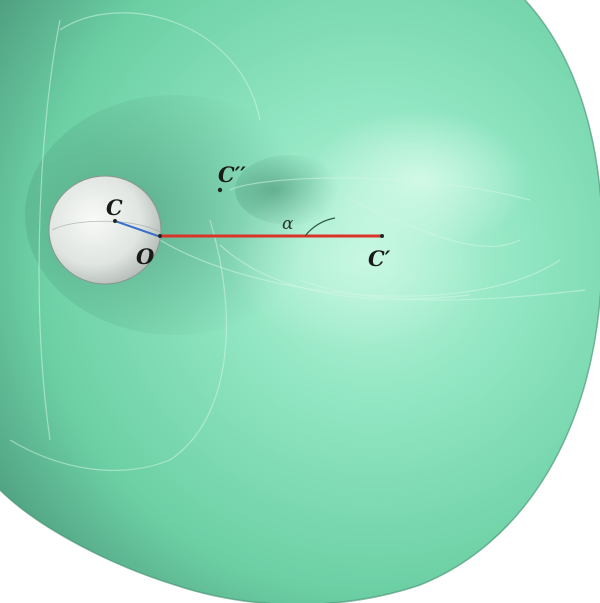  Describe the element at coordinates (379, 258) in the screenshot. I see `label-c-prime: C′` at that location.